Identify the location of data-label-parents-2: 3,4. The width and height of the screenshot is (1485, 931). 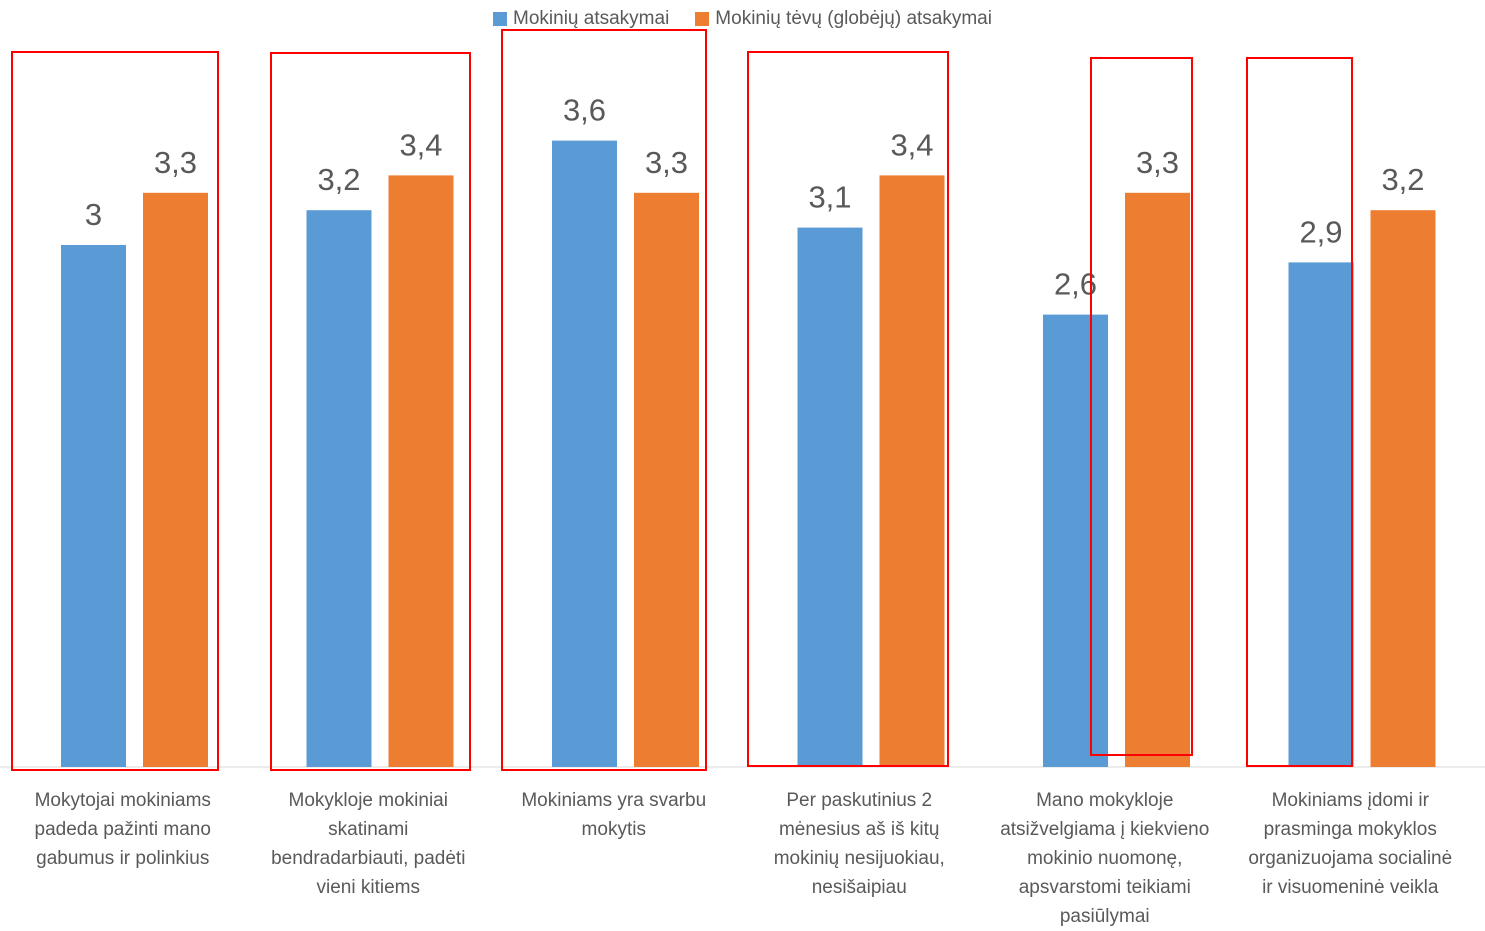
(420, 144).